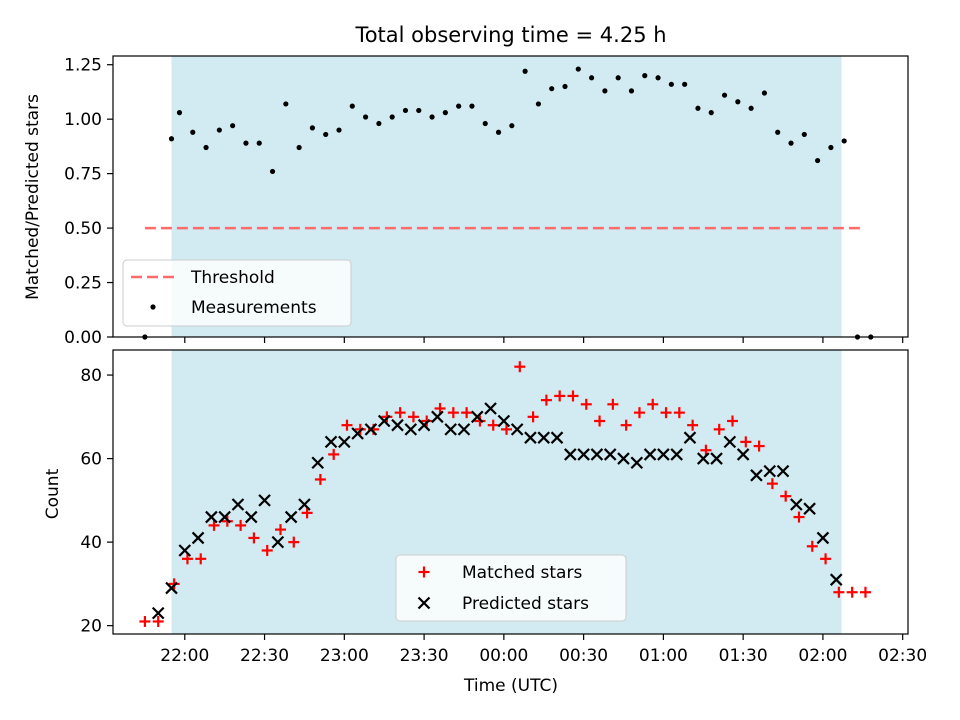 The image size is (960, 720). I want to click on figure-title: Total observing time = 4.25 h, so click(510, 35).